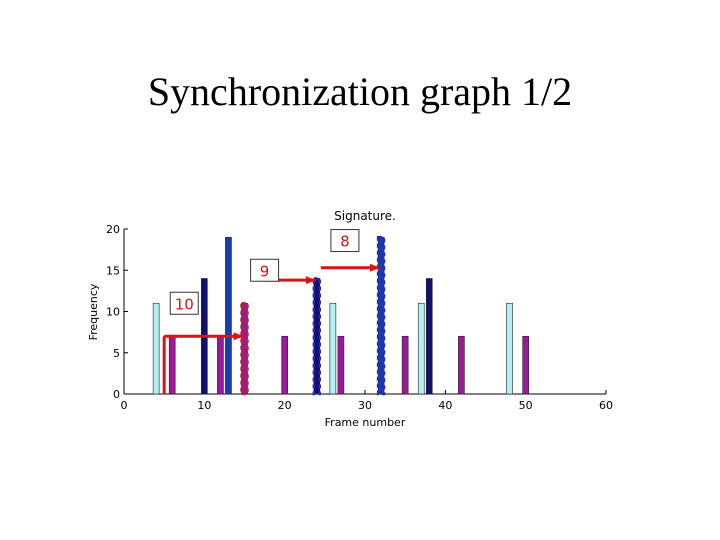 Image resolution: width=720 pixels, height=540 pixels. Describe the element at coordinates (113, 270) in the screenshot. I see `y-tick-label: 15` at that location.